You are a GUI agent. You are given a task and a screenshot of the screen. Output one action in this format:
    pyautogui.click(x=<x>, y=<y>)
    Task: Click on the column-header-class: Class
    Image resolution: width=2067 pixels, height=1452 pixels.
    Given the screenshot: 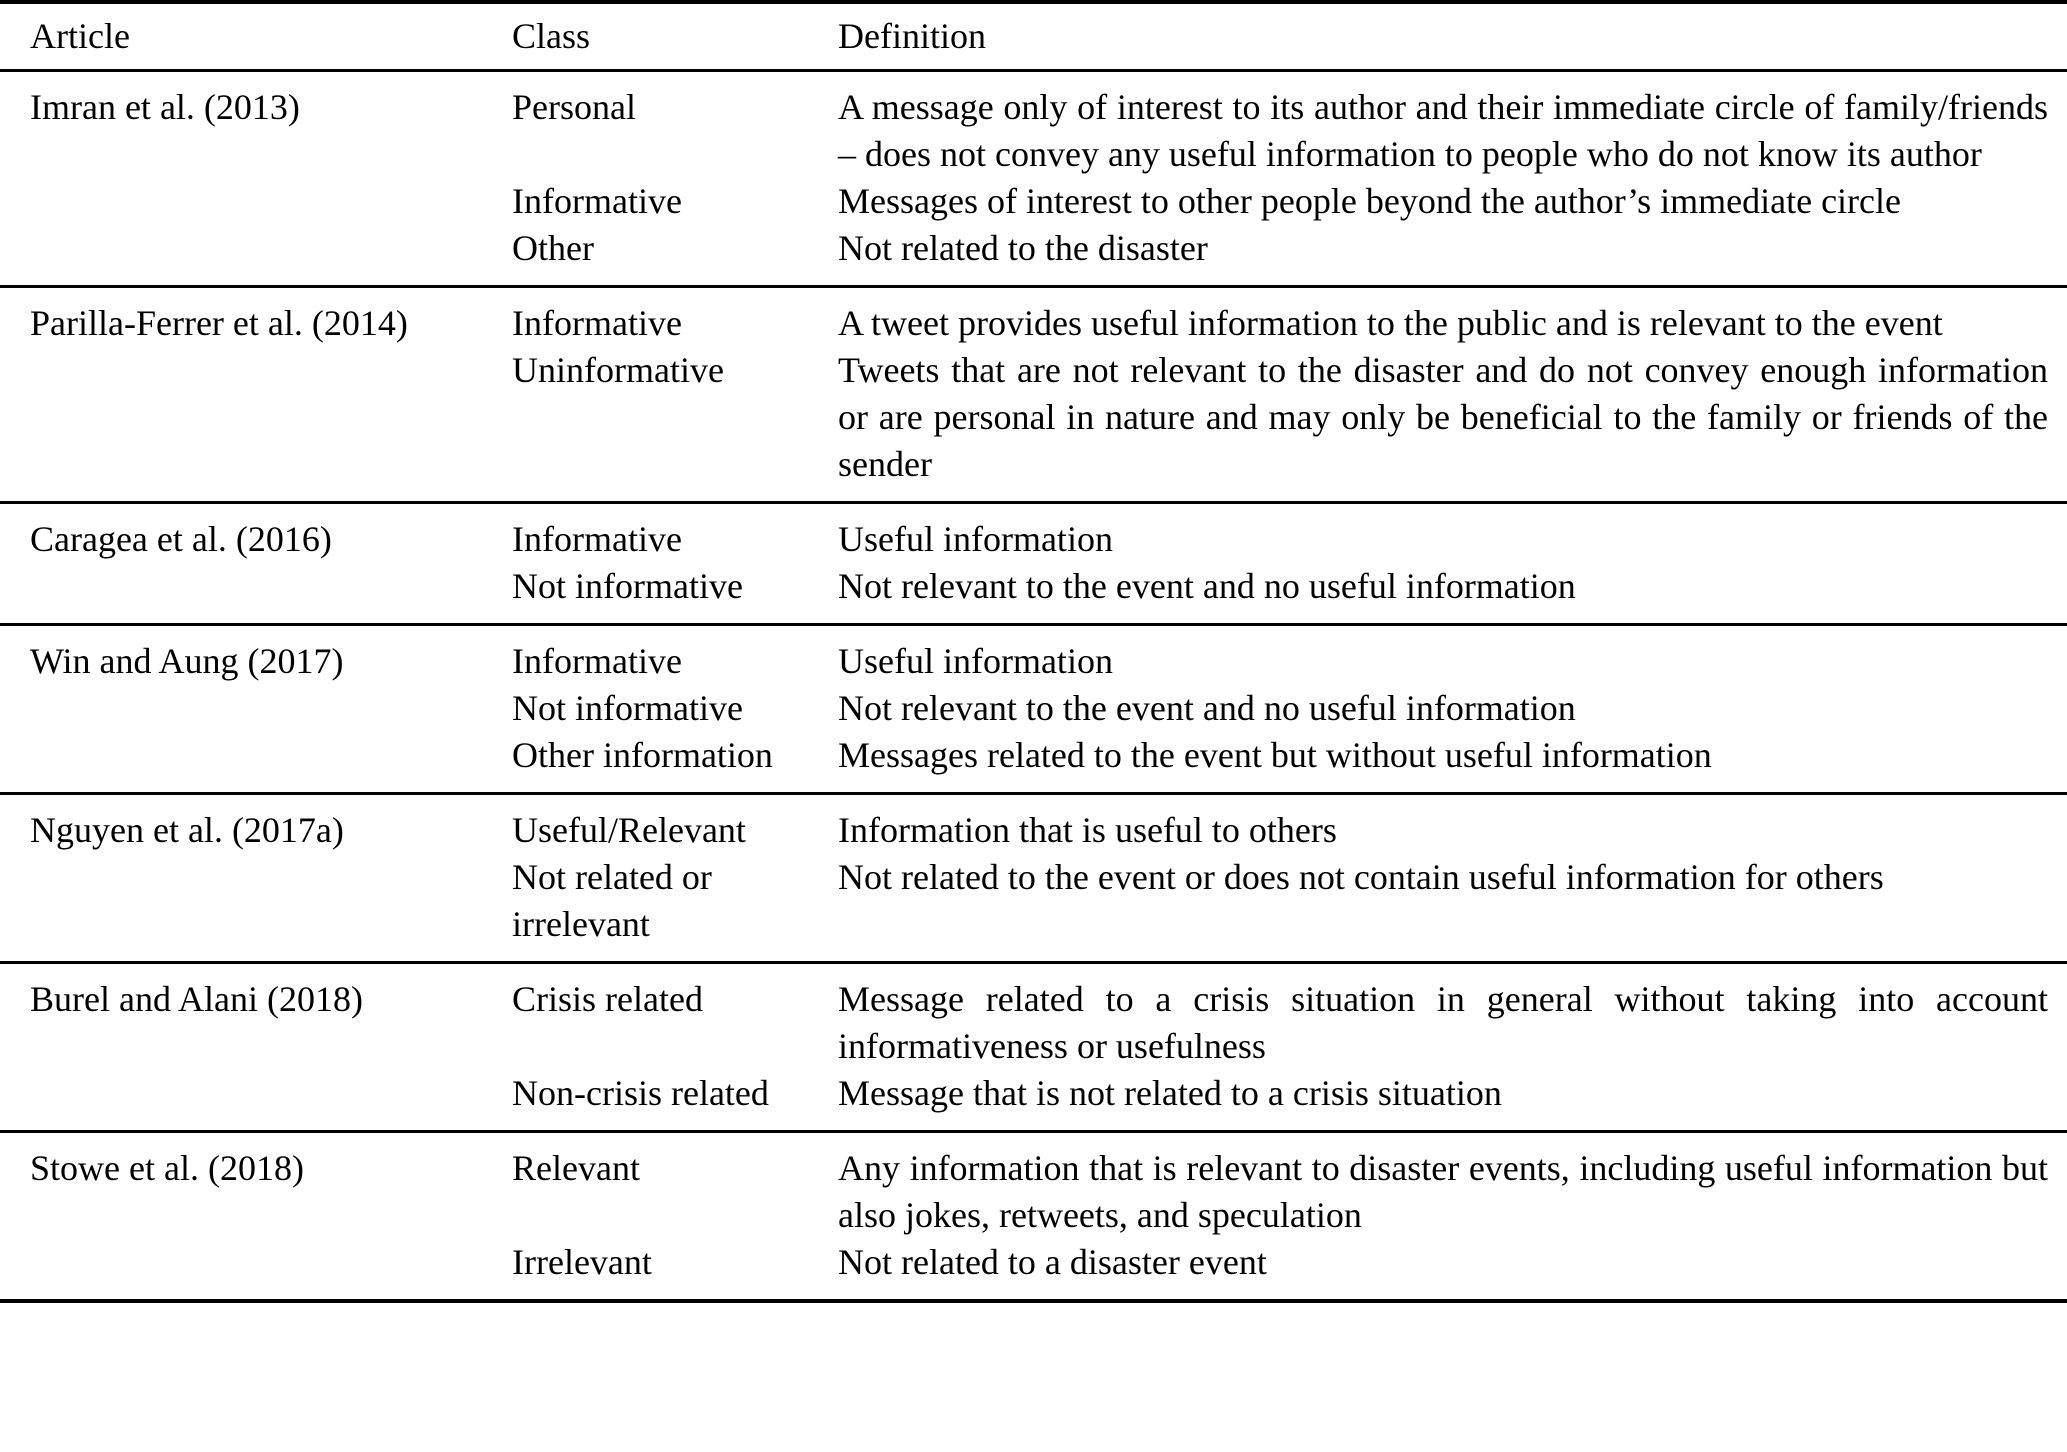 What is the action you would take?
    pyautogui.click(x=551, y=36)
    